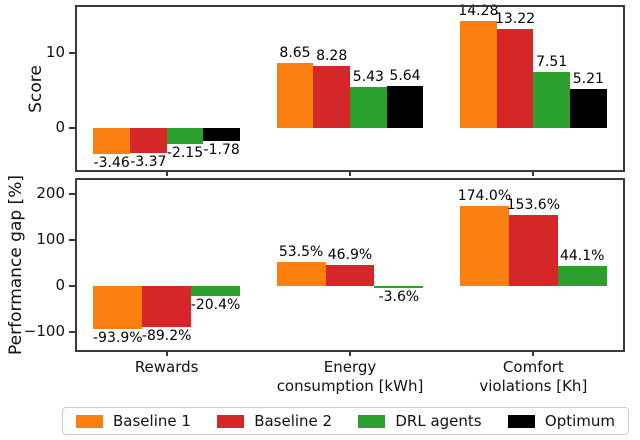 Image resolution: width=640 pixels, height=440 pixels. I want to click on legend-entry-optimum: Optimum, so click(561, 421).